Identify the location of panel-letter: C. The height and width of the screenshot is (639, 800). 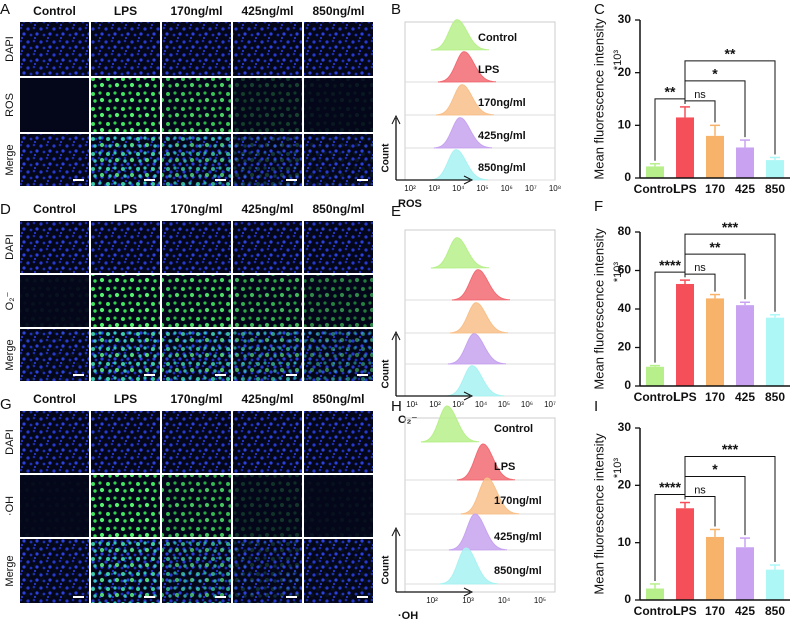
(599, 9).